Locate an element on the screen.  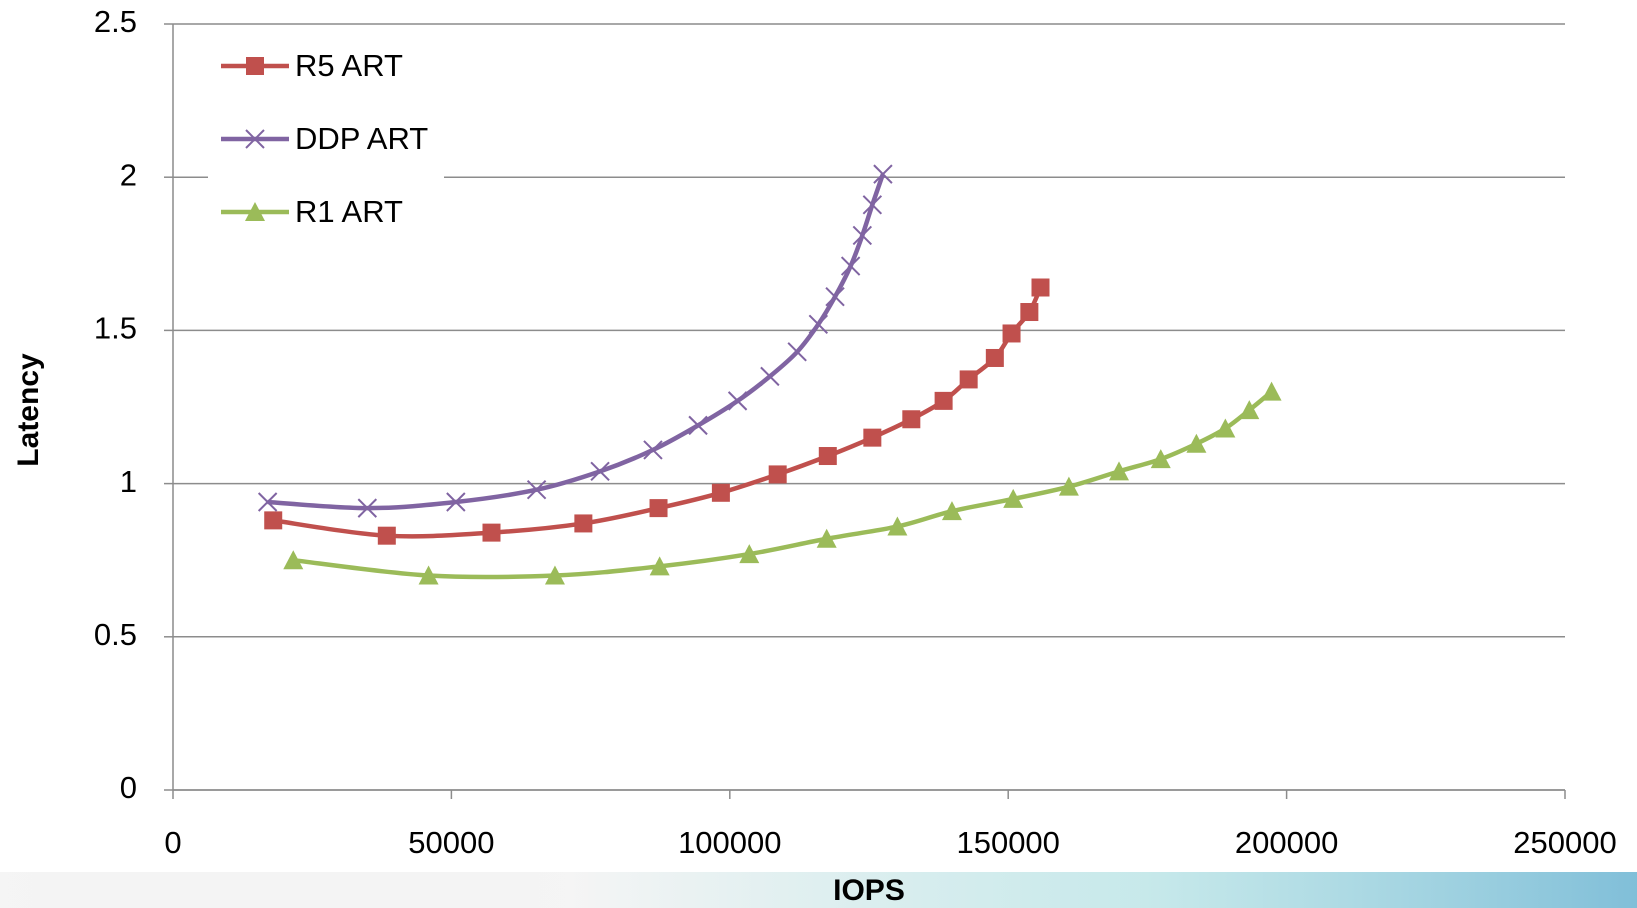
x-tick-label: 50000 is located at coordinates (451, 842).